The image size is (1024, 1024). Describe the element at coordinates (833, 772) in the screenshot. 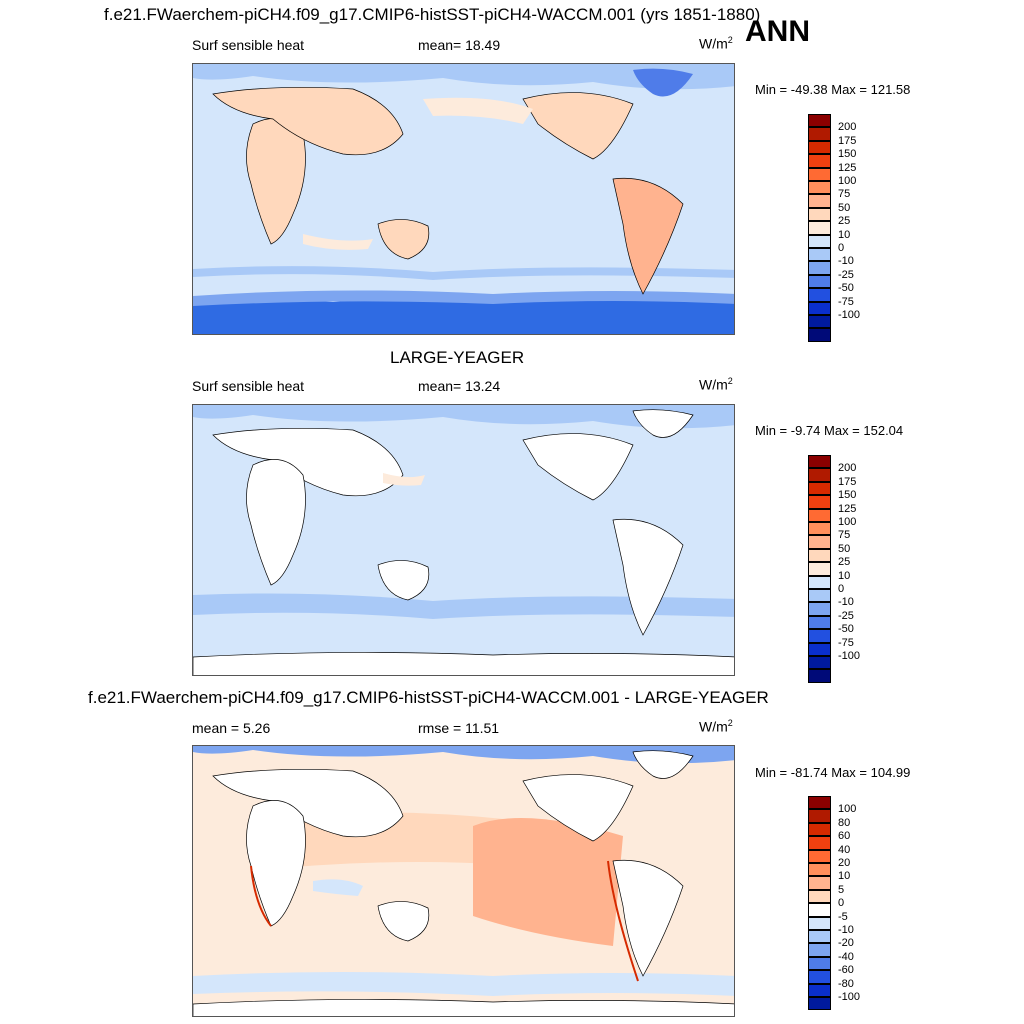

I see `panel-minmax: Min = -81.74 Max = 104.99` at that location.